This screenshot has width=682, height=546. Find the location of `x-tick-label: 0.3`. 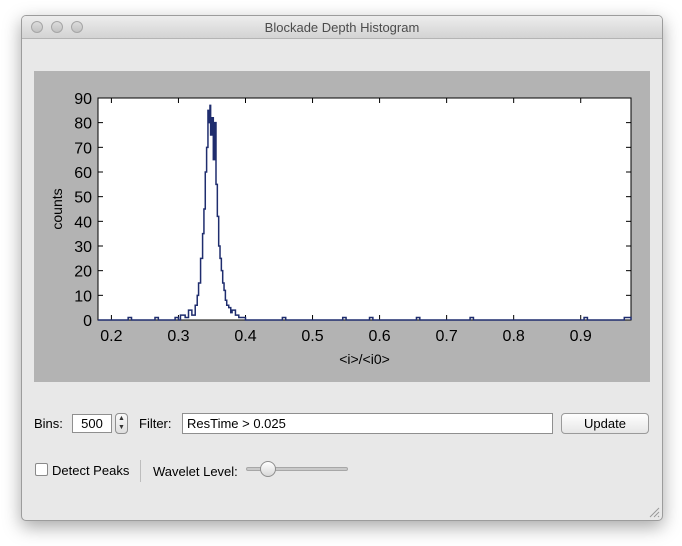

x-tick-label: 0.3 is located at coordinates (178, 336).